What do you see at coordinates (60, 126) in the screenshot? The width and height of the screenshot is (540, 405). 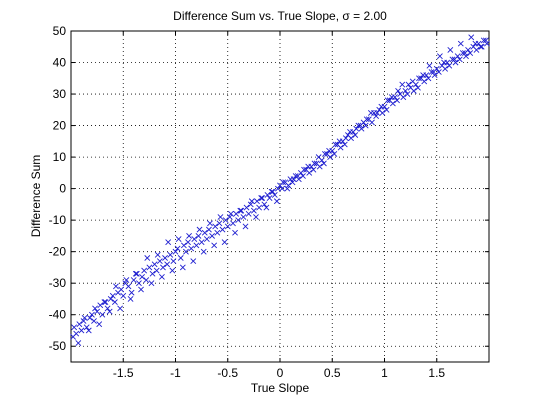 I see `y-tick-label: 20` at bounding box center [60, 126].